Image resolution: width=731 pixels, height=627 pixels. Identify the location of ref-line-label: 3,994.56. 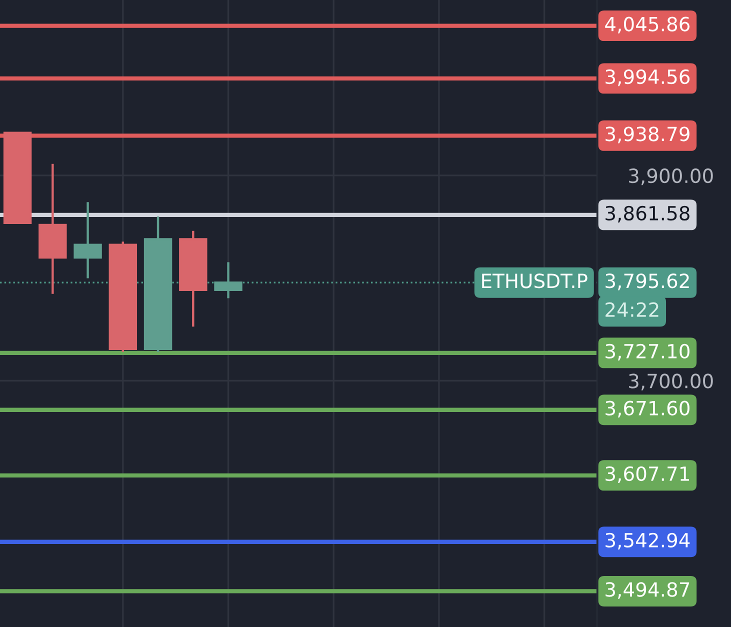
(648, 77).